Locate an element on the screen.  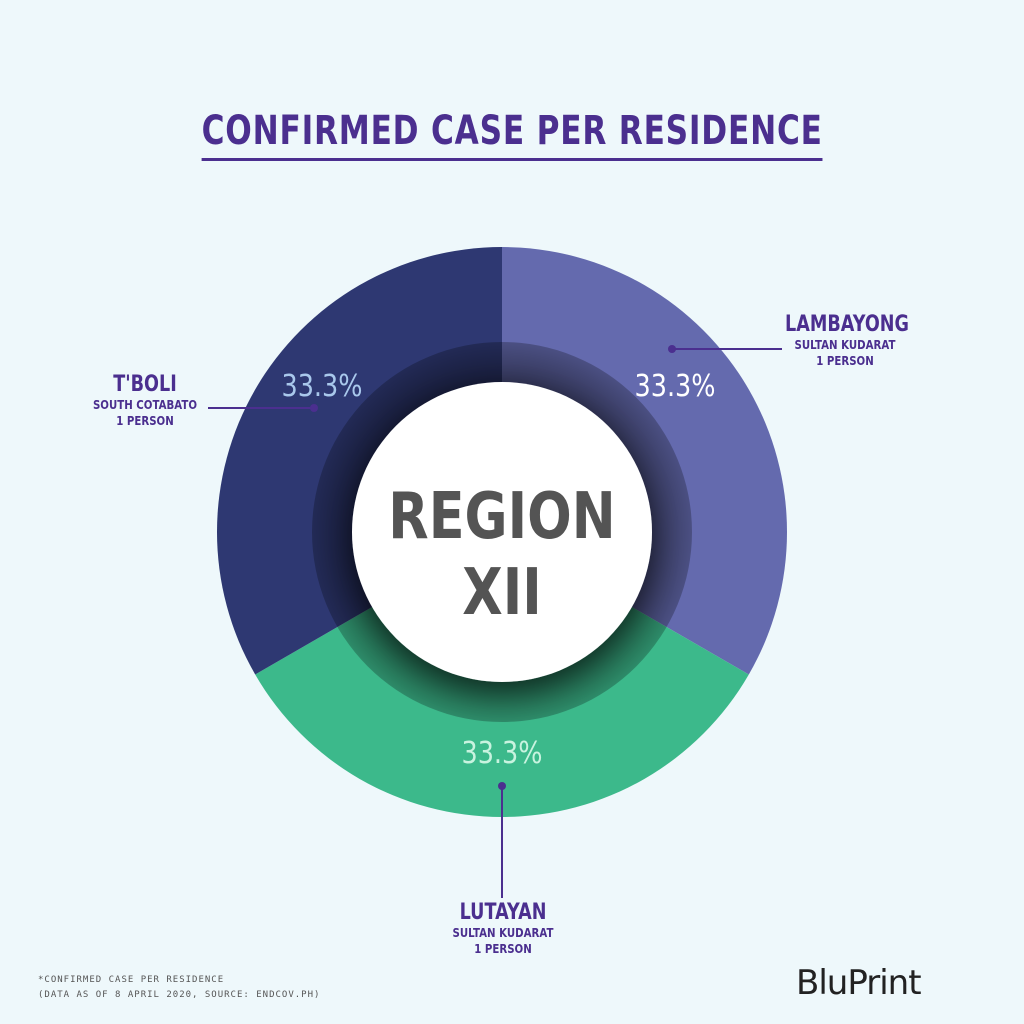
leader-lutayan-dot is located at coordinates (502, 786).